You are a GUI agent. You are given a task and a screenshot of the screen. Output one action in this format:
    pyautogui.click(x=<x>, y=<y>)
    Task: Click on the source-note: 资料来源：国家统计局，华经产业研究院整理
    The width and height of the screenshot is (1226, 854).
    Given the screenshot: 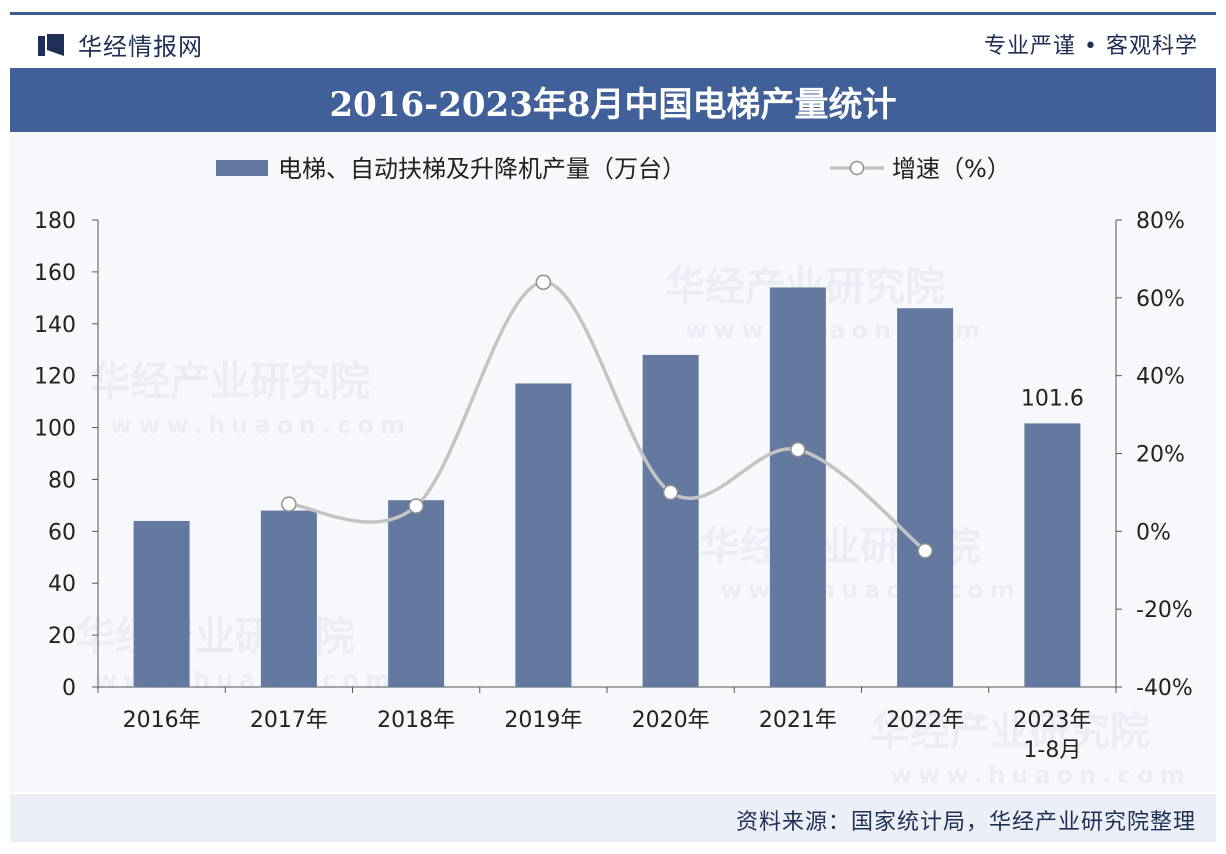 What is the action you would take?
    pyautogui.click(x=965, y=822)
    